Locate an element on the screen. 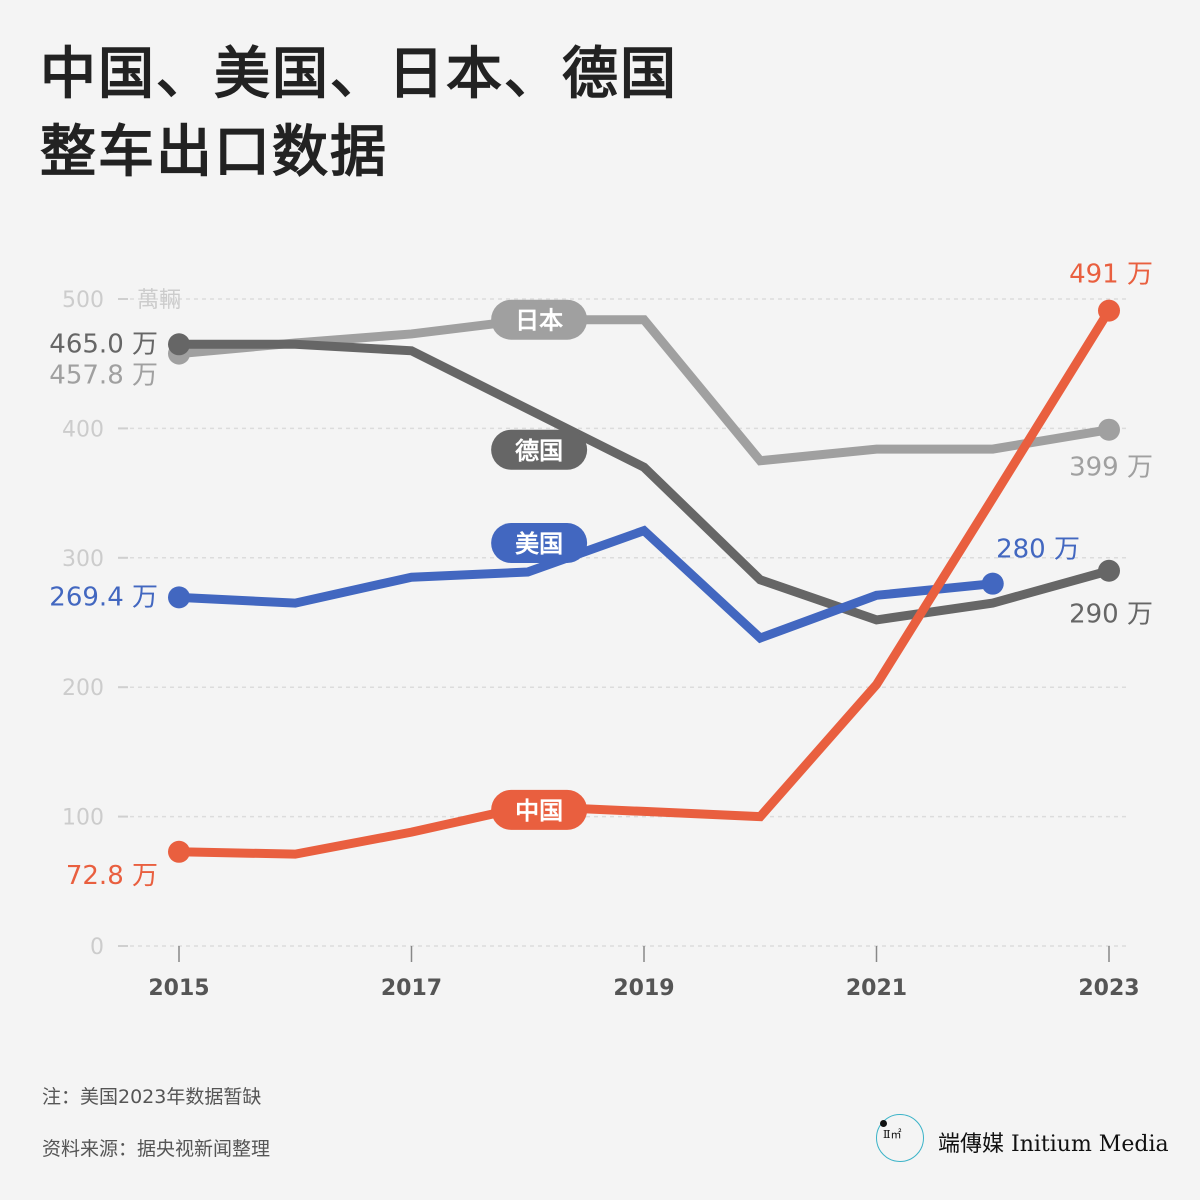 This screenshot has width=1200, height=1200. start-value-label: 269.4 万 is located at coordinates (103, 597).